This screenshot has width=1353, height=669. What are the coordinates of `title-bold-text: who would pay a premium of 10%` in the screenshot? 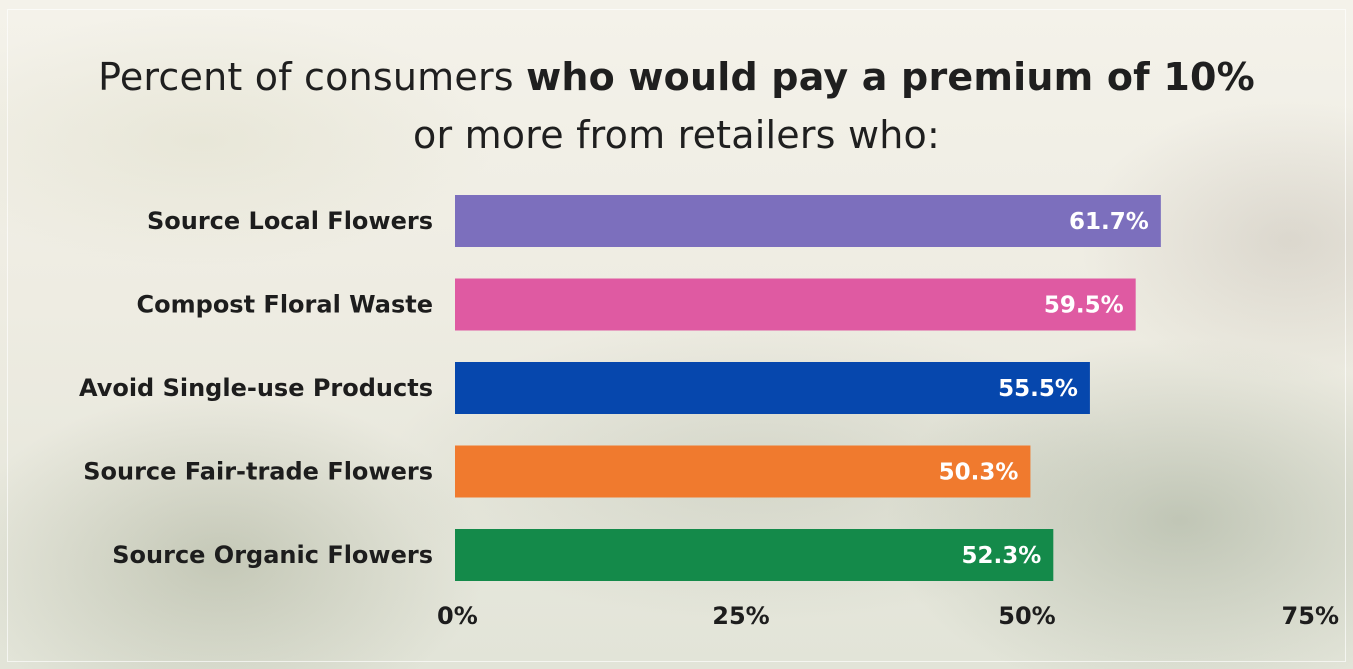 It's located at (890, 77).